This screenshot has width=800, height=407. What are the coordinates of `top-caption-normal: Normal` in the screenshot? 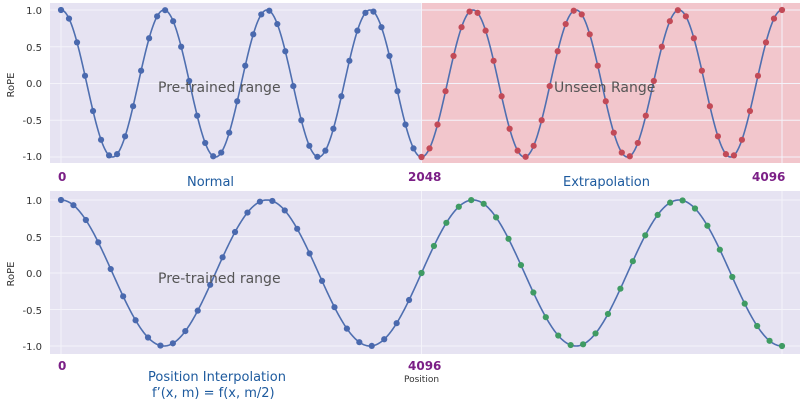 It's located at (210, 182).